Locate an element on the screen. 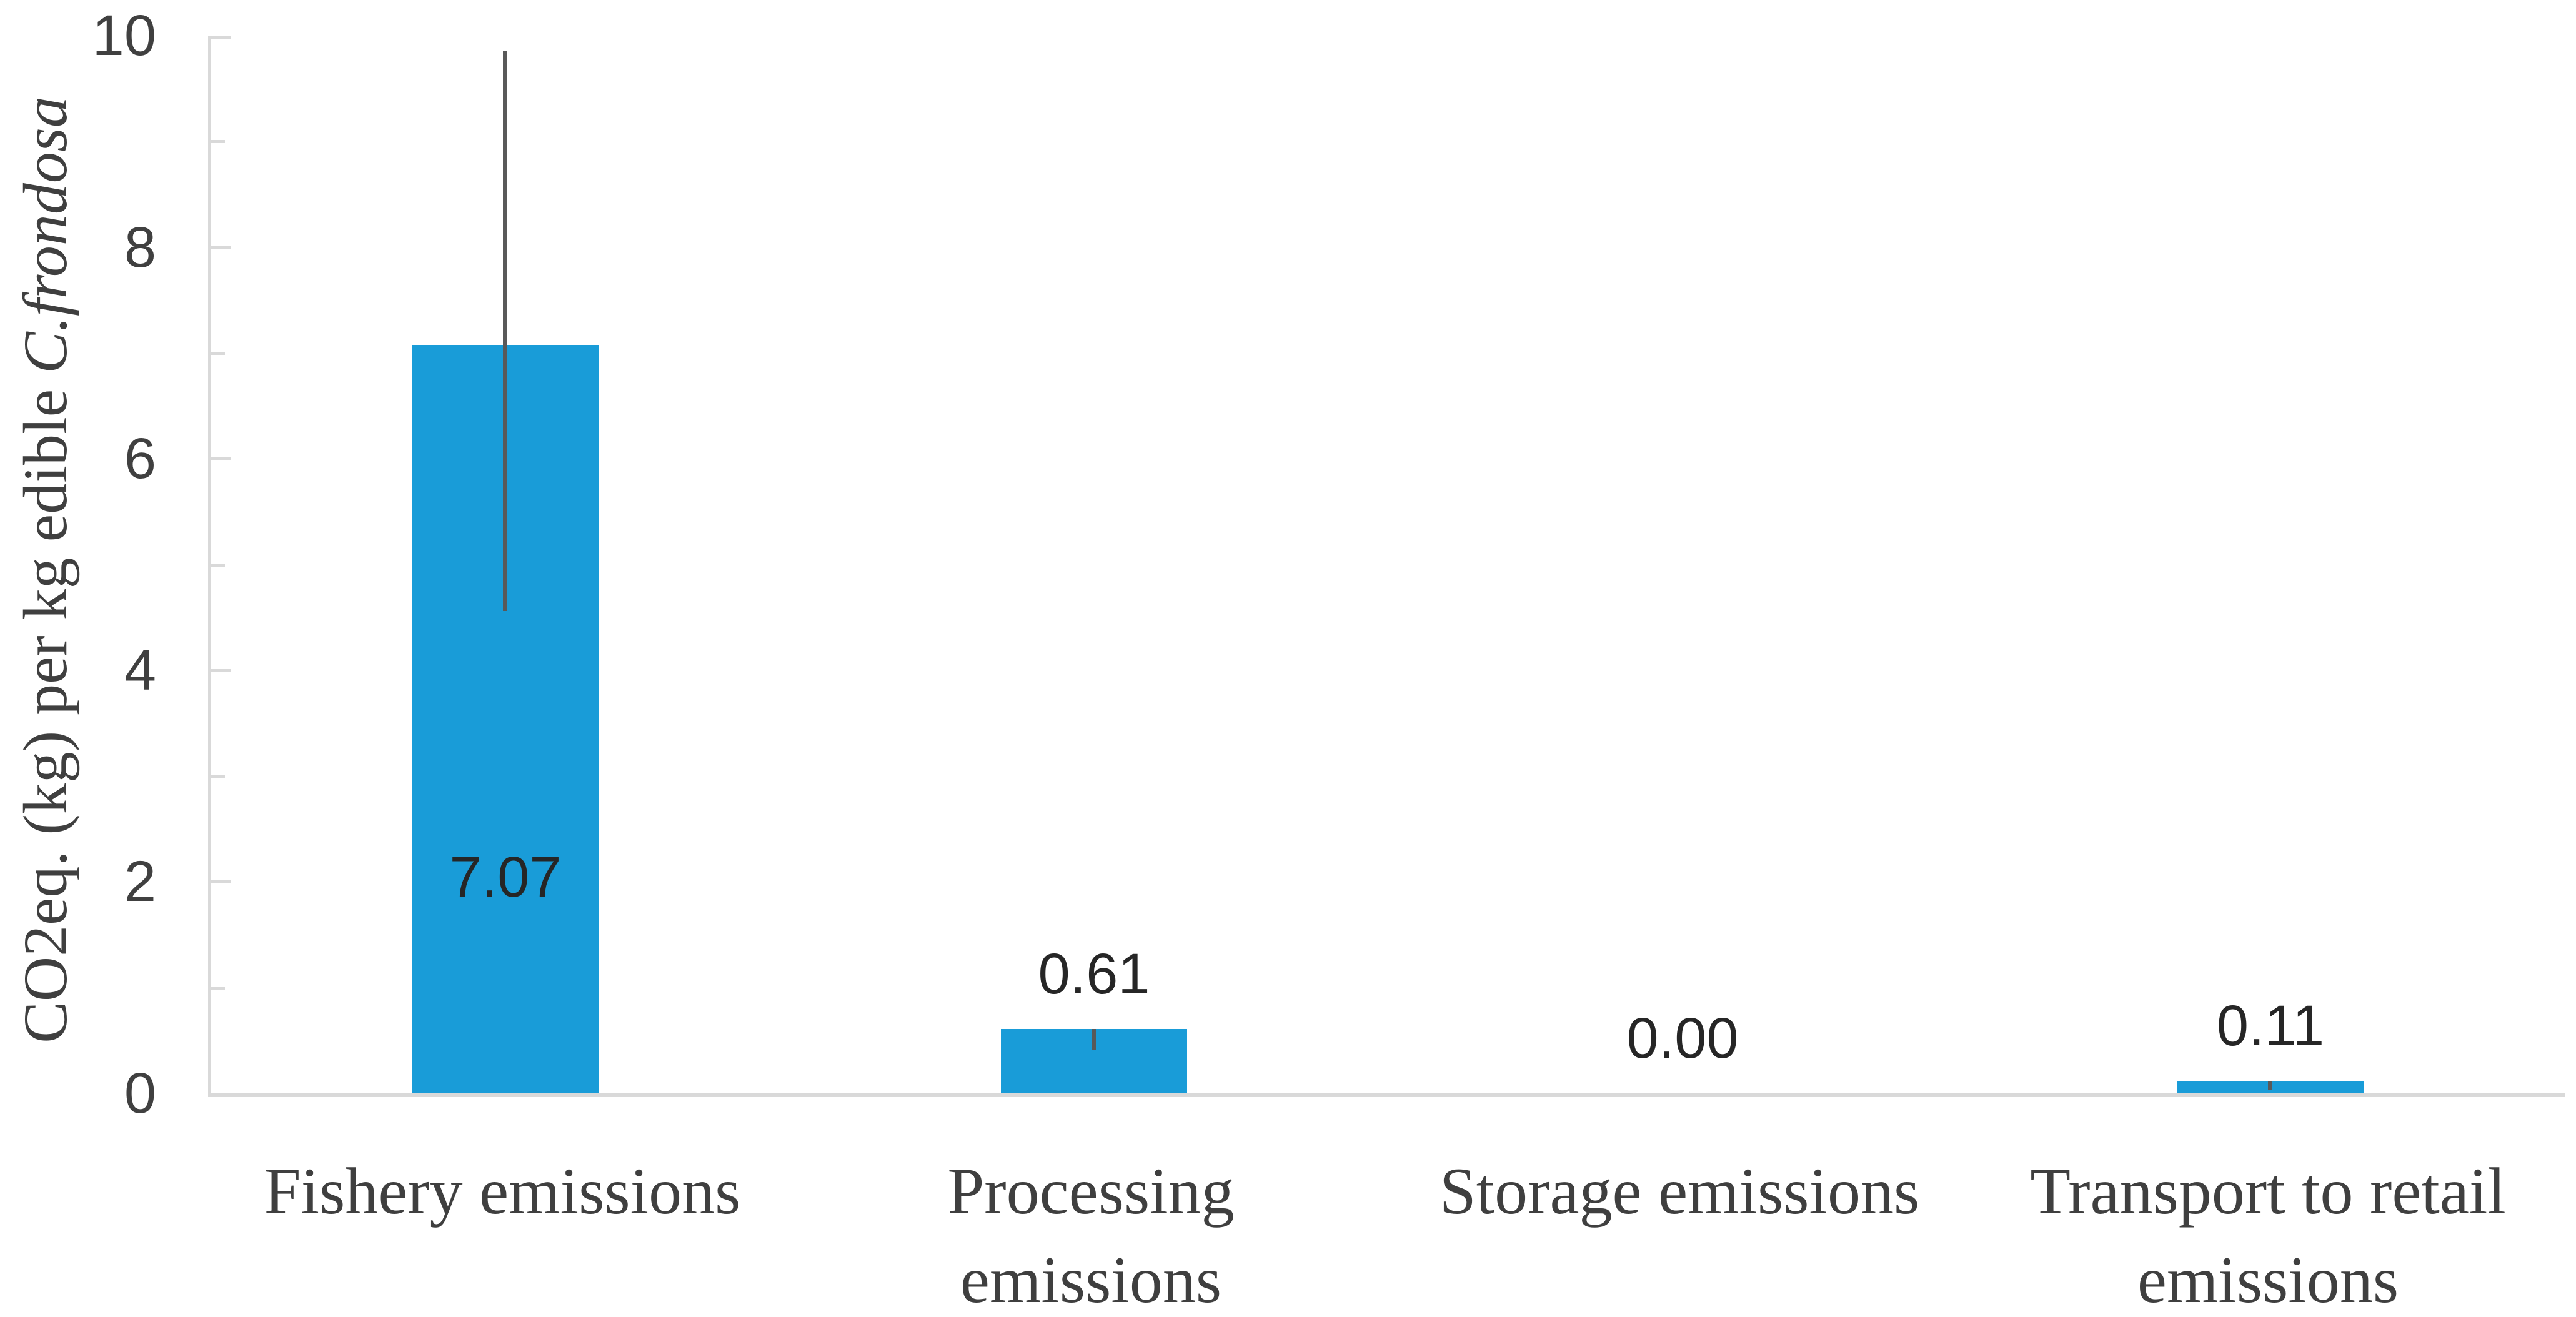 The width and height of the screenshot is (2576, 1317). error-bar-transport is located at coordinates (2270, 1085).